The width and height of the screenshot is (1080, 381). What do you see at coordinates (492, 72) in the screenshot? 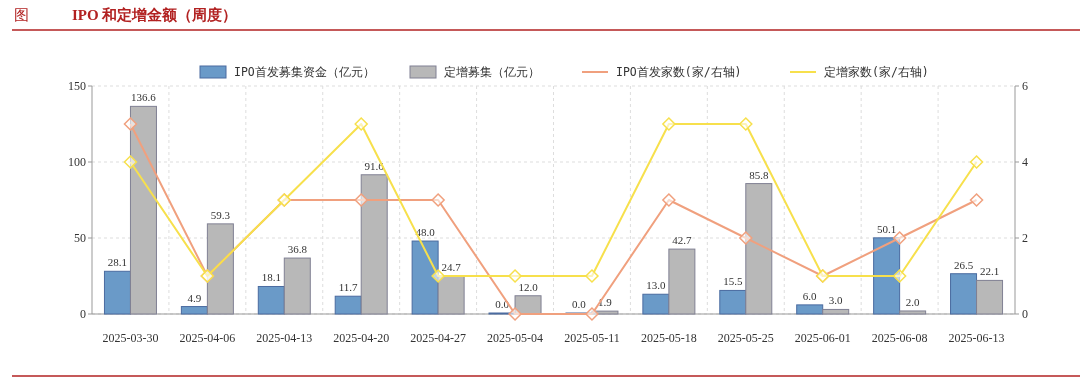
I see `legend-label: 定增募集（亿元）` at bounding box center [492, 72].